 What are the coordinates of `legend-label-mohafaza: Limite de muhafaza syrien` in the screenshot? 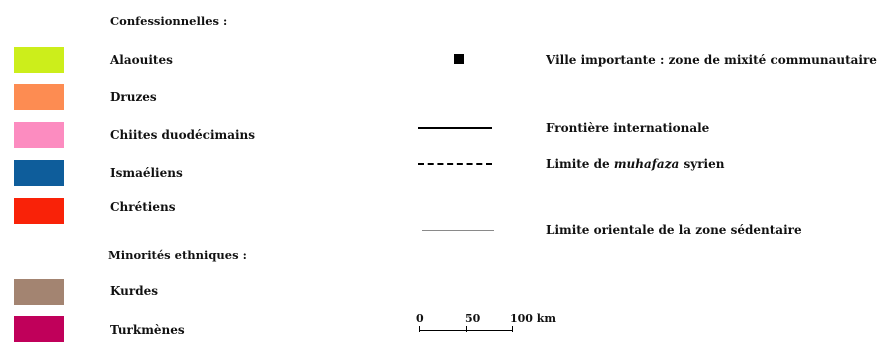 It's located at (635, 164).